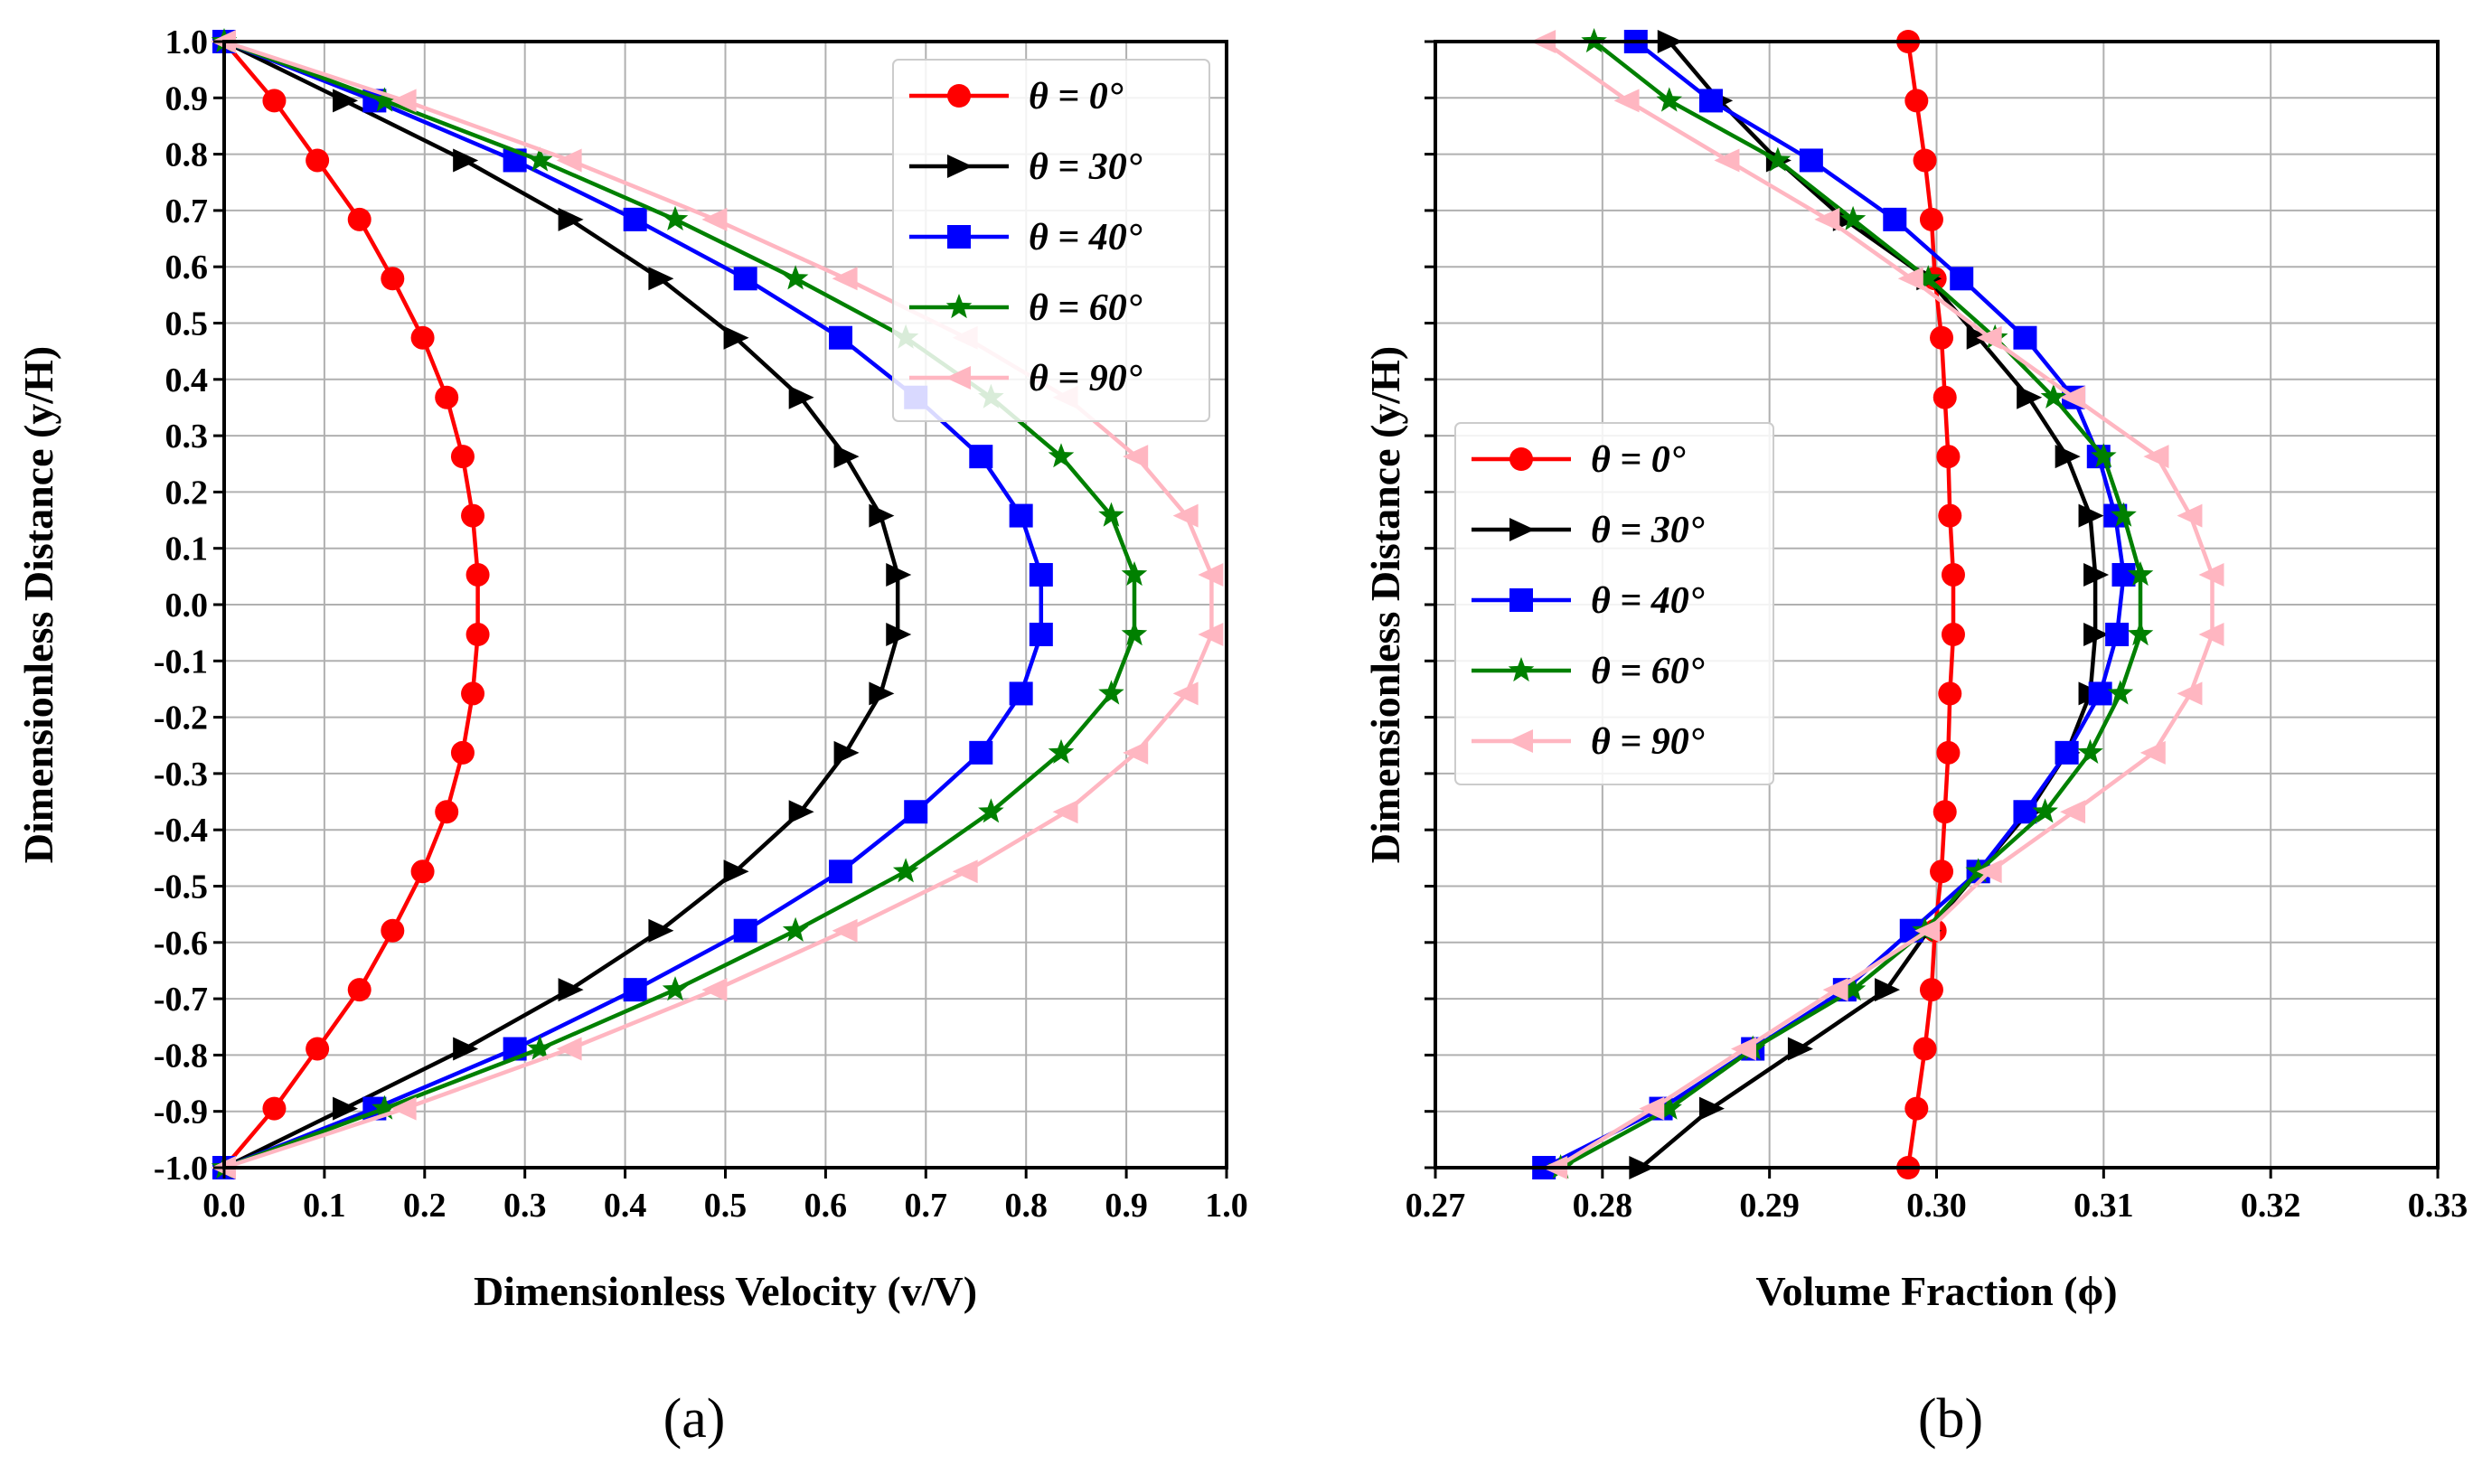 This screenshot has height=1484, width=2492. What do you see at coordinates (726, 1291) in the screenshot?
I see `x-axis-label: Dimensionless Velocity (v/V)` at bounding box center [726, 1291].